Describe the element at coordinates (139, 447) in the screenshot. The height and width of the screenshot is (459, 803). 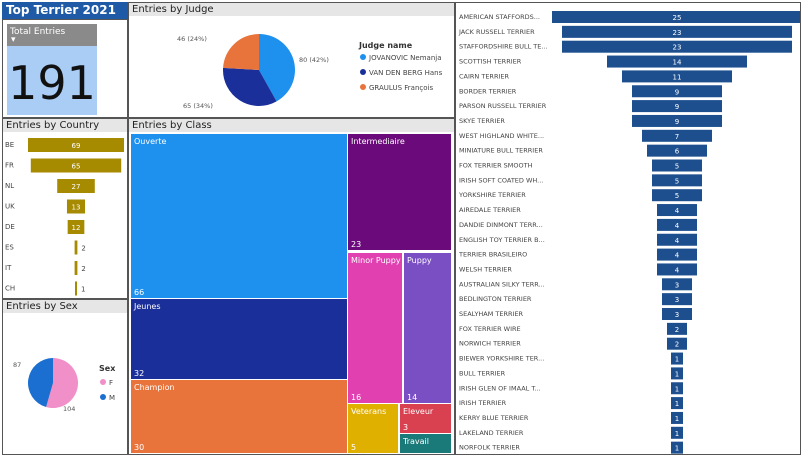
I see `class-tile-value: 30` at that location.